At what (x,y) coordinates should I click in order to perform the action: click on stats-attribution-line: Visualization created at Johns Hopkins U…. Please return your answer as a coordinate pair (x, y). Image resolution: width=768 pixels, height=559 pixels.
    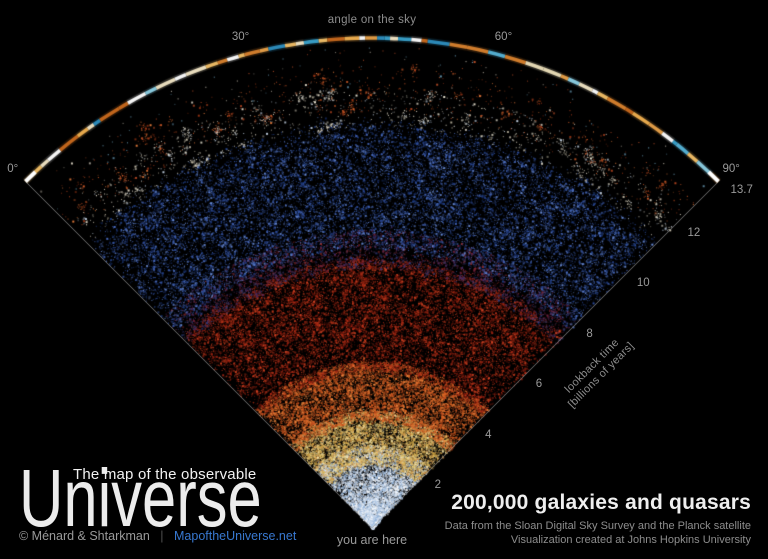
    Looking at the image, I should click on (630, 540).